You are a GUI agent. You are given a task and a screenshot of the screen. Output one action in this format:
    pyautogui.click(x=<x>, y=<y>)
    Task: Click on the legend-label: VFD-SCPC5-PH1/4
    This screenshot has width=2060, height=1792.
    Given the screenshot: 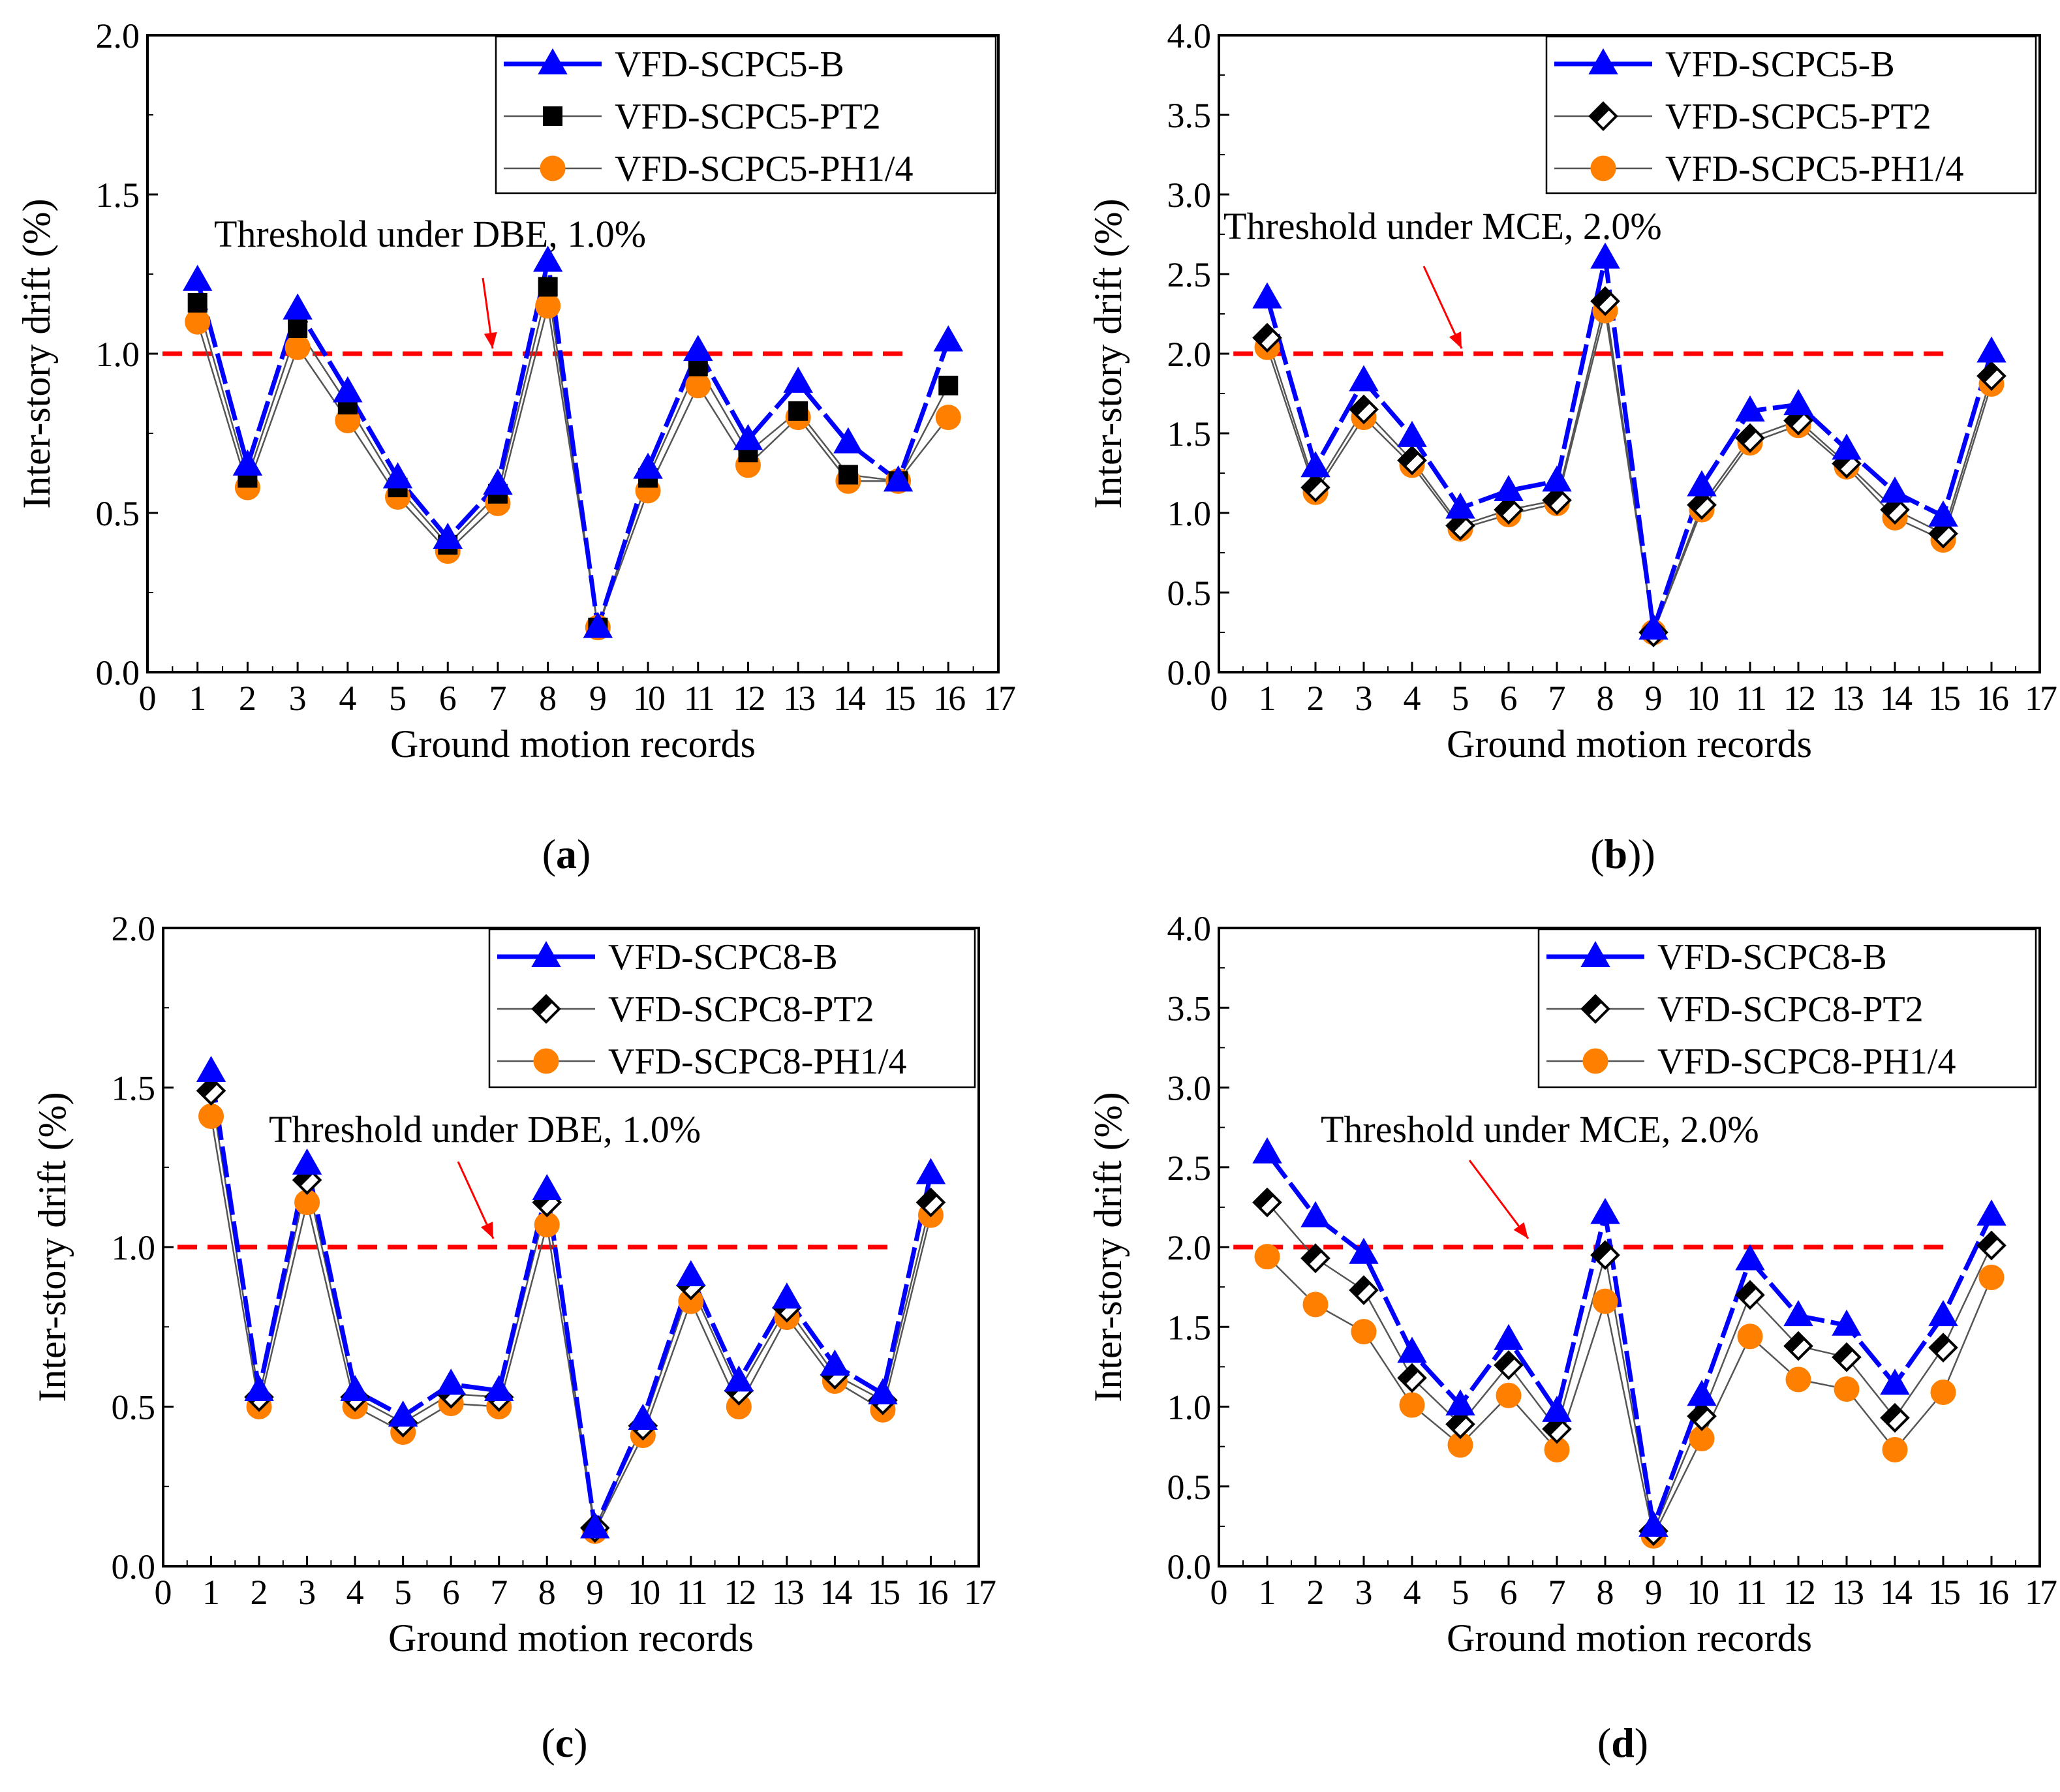 What is the action you would take?
    pyautogui.click(x=1814, y=169)
    